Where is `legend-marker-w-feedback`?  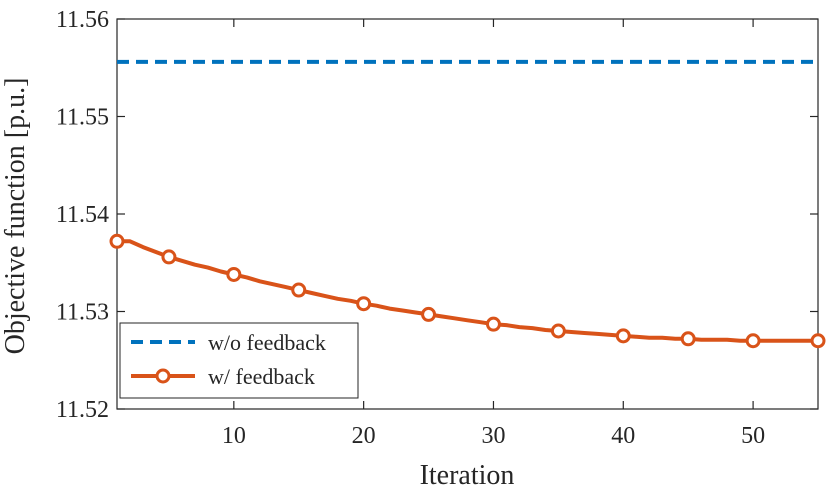
legend-marker-w-feedback is located at coordinates (163, 376).